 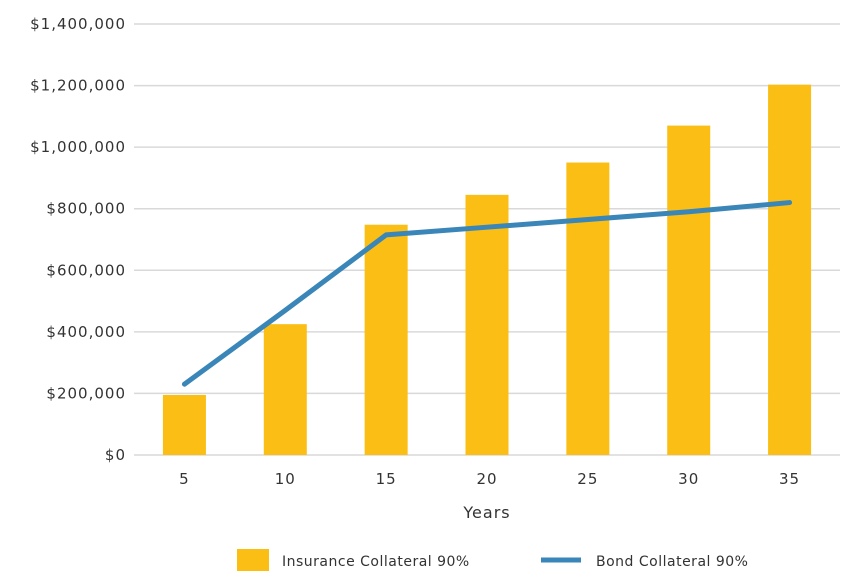 I want to click on y-tick-label: $0, so click(x=115, y=455).